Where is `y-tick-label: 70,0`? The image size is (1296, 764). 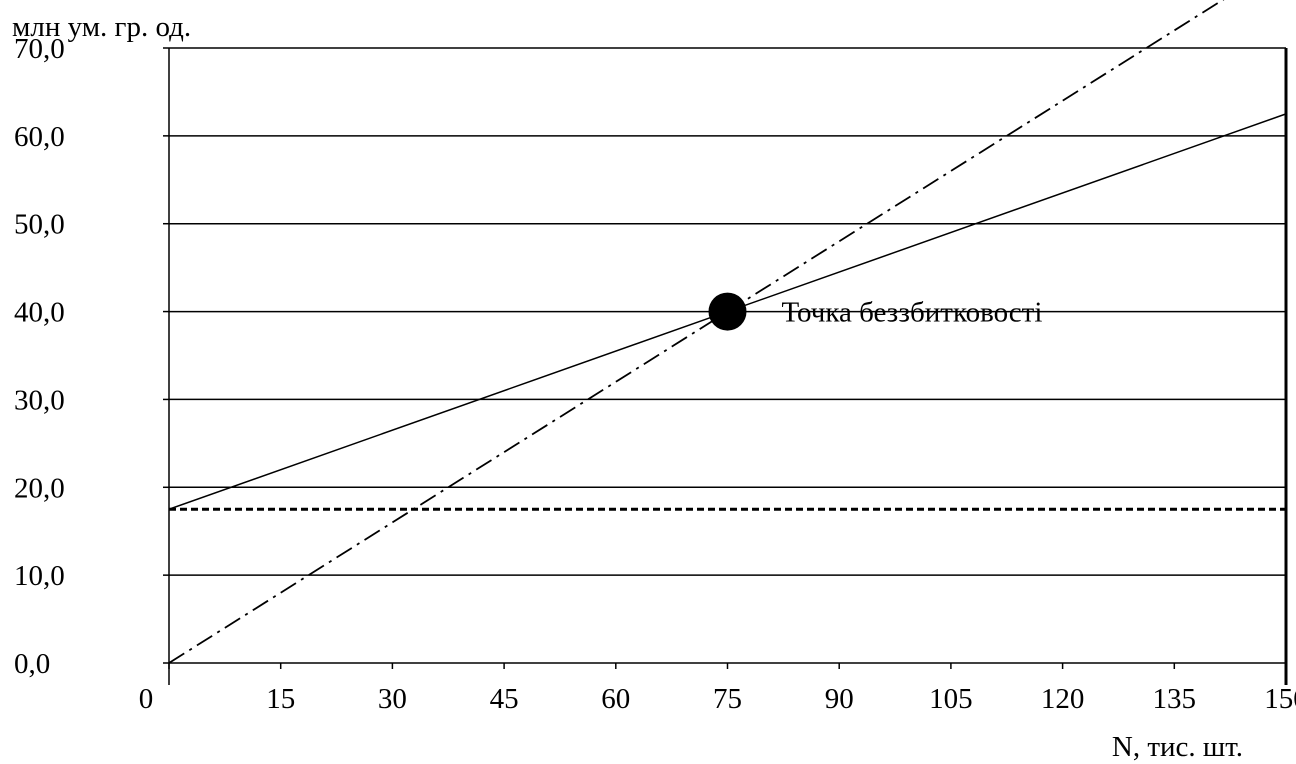 y-tick-label: 70,0 is located at coordinates (39, 49).